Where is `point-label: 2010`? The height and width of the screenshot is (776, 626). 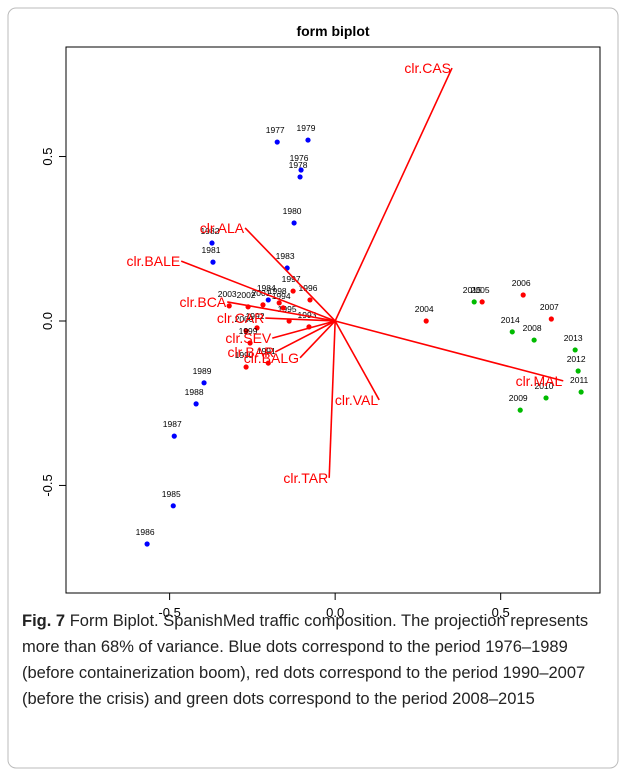
point-label: 2010 is located at coordinates (544, 386).